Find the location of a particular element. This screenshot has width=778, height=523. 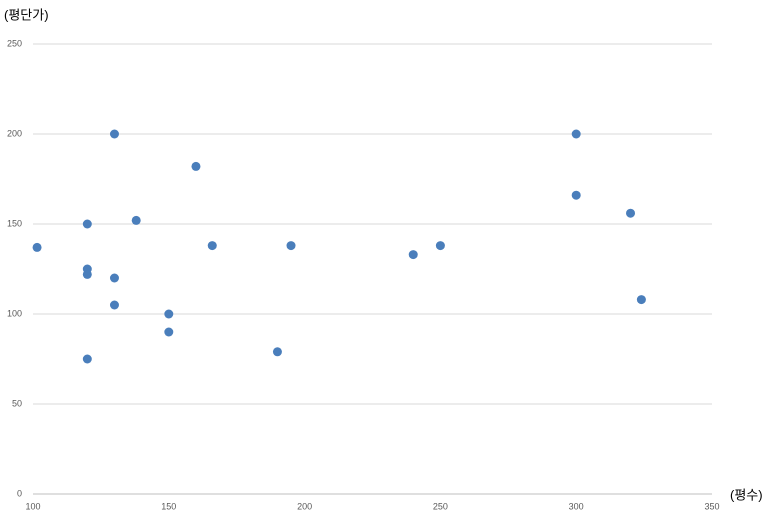

y-tick-label: 50 is located at coordinates (17, 403).